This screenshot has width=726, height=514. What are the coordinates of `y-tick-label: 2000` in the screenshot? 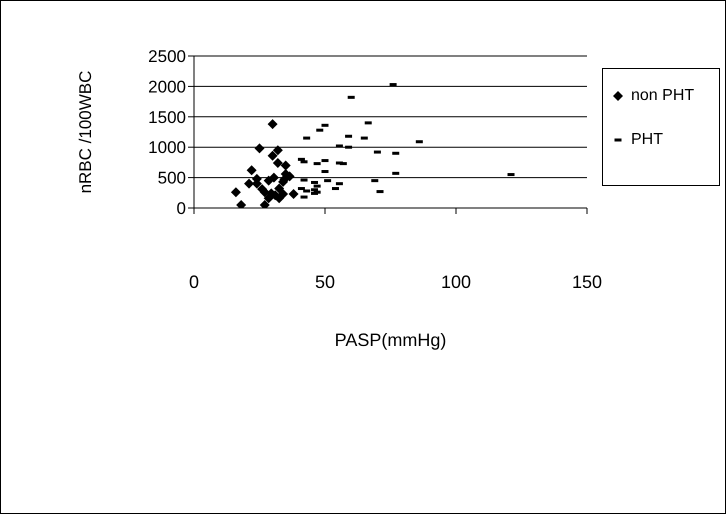 It's located at (167, 86).